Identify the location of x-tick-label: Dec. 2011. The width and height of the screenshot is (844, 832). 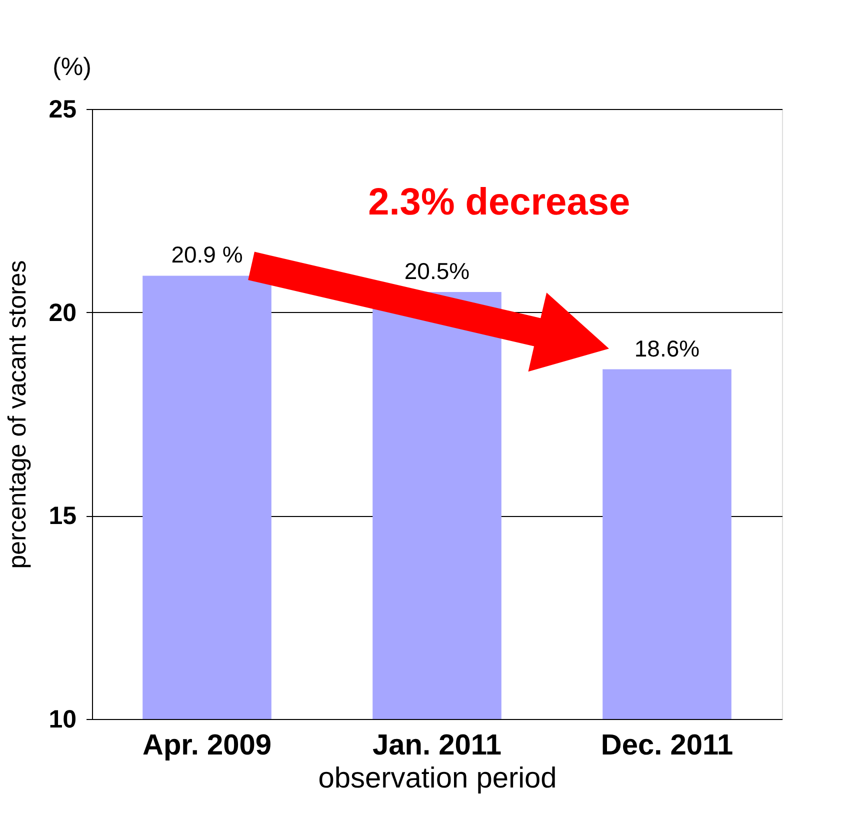
(667, 746).